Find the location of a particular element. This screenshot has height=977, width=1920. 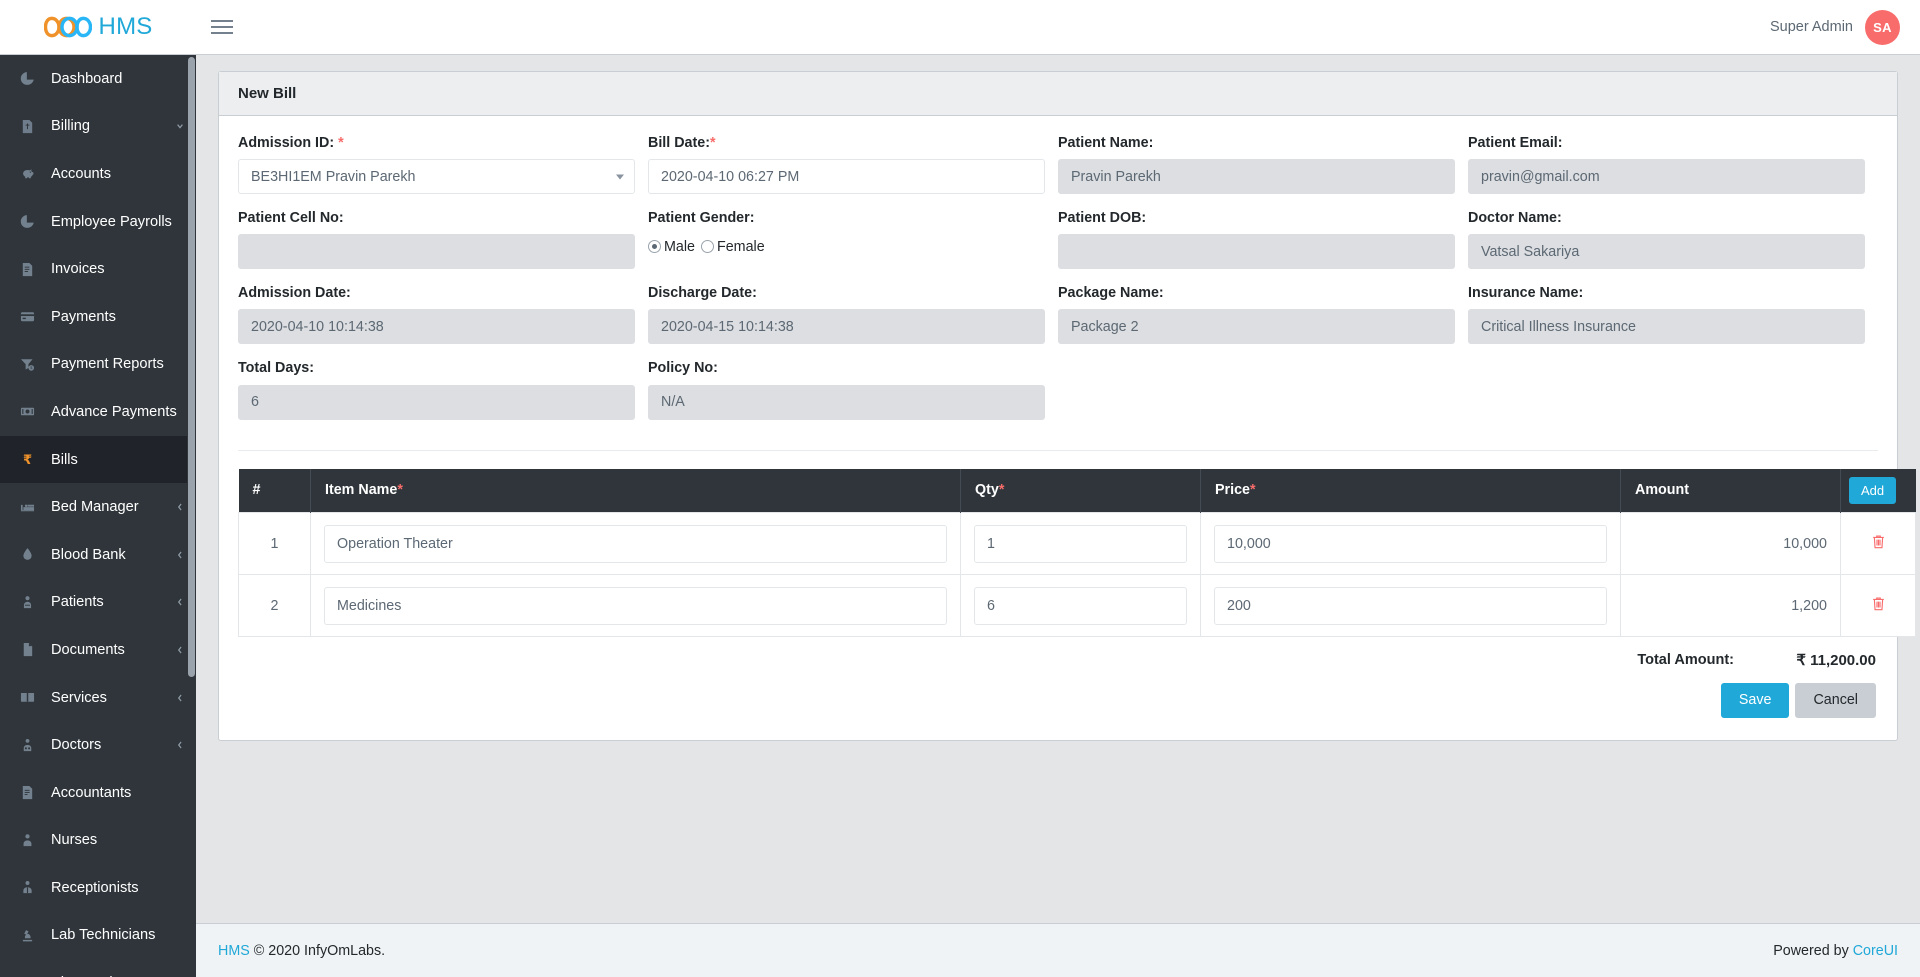

sidebar-scrollbar-track is located at coordinates (191, 516).